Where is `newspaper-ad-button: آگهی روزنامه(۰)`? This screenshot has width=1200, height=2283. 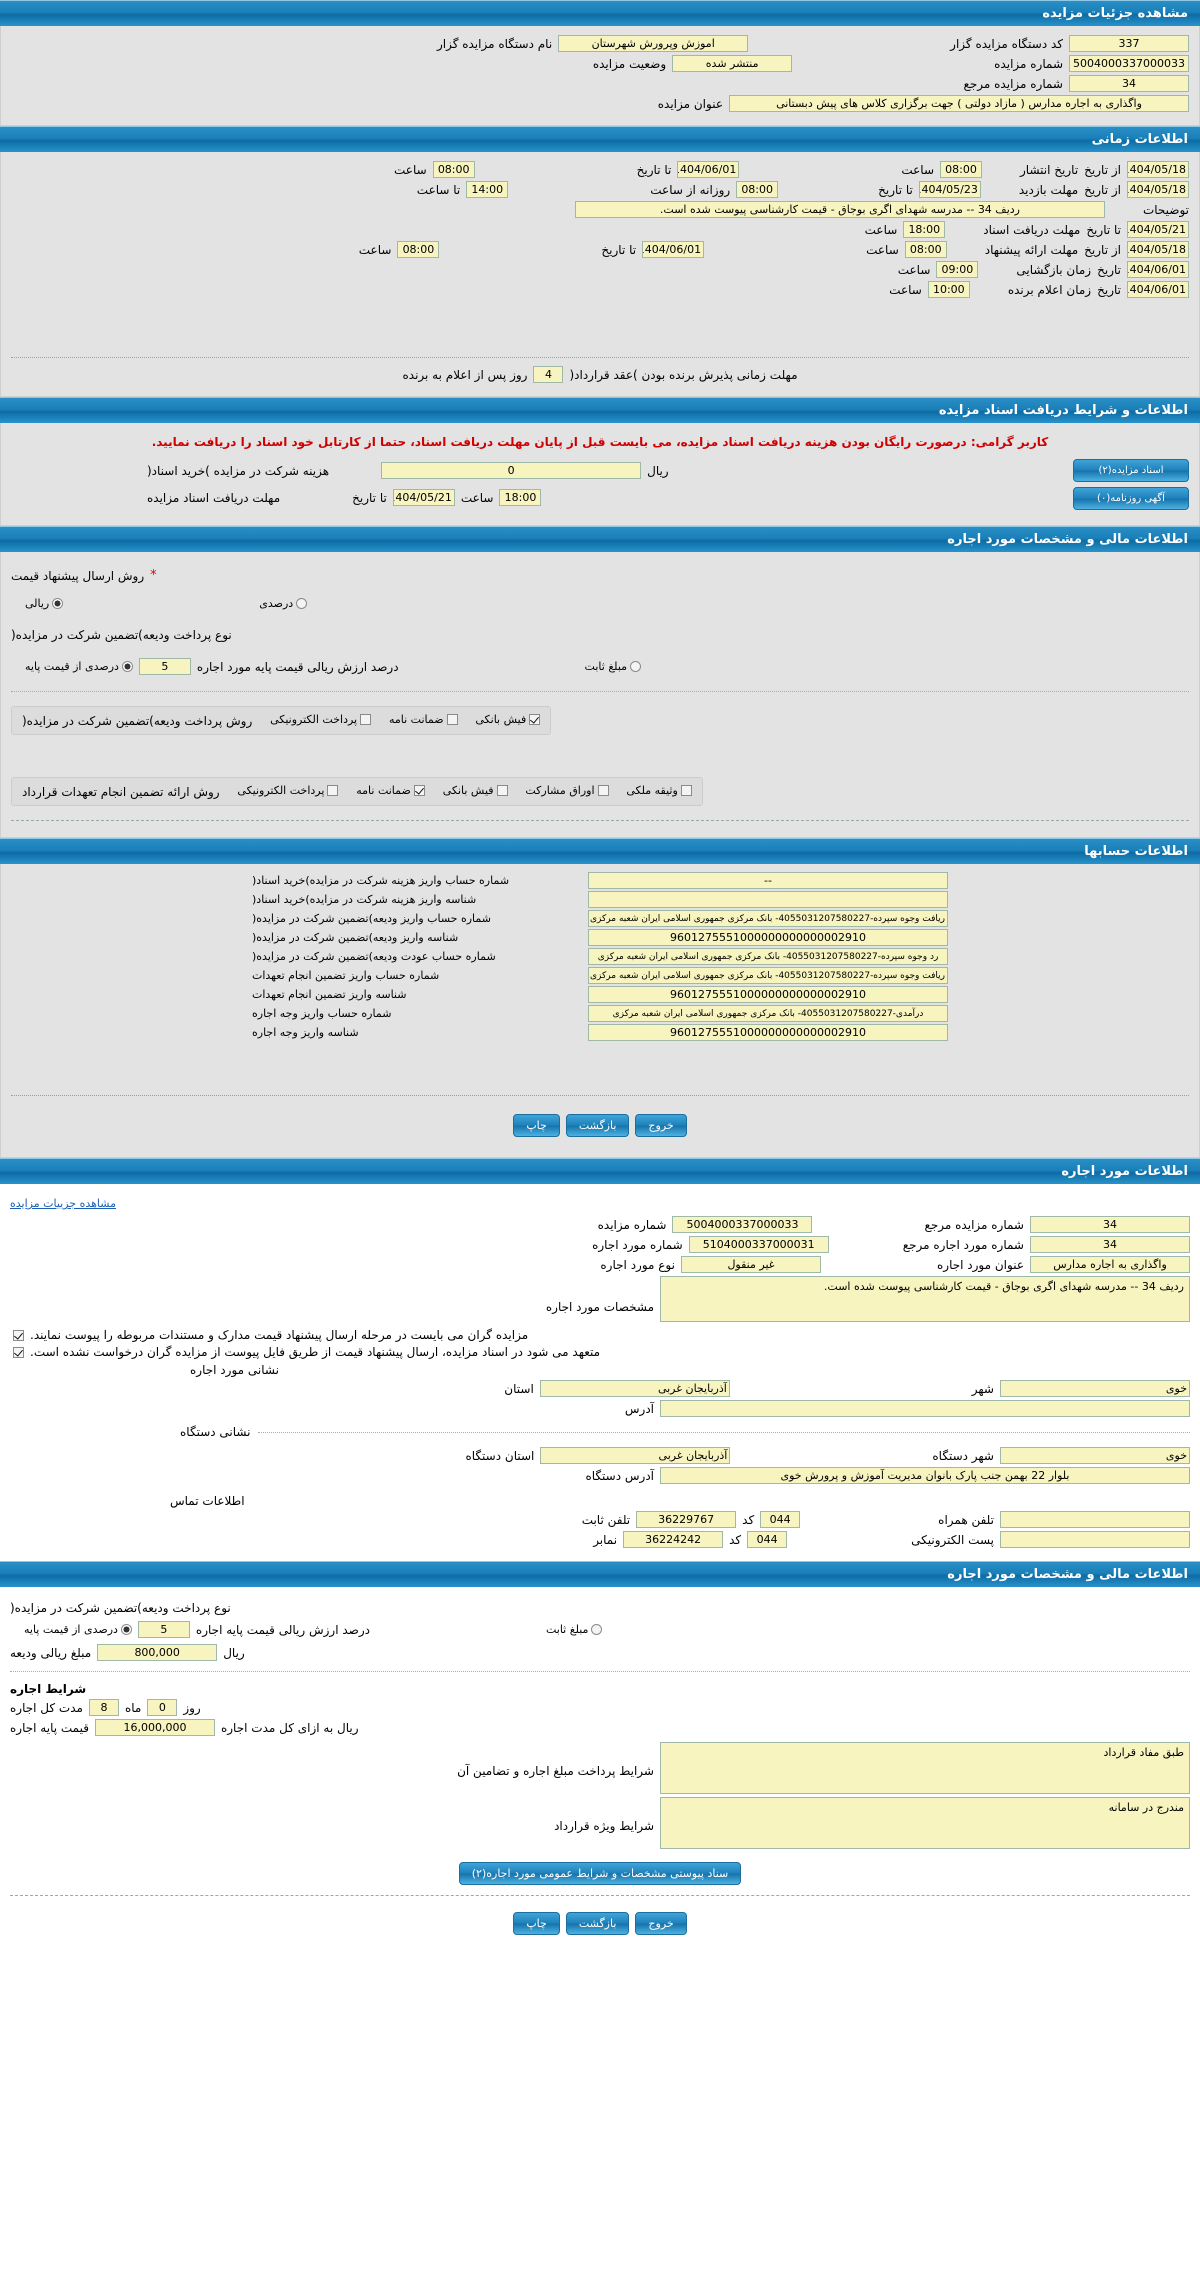
newspaper-ad-button: آگهی روزنامه(۰) is located at coordinates (1131, 498).